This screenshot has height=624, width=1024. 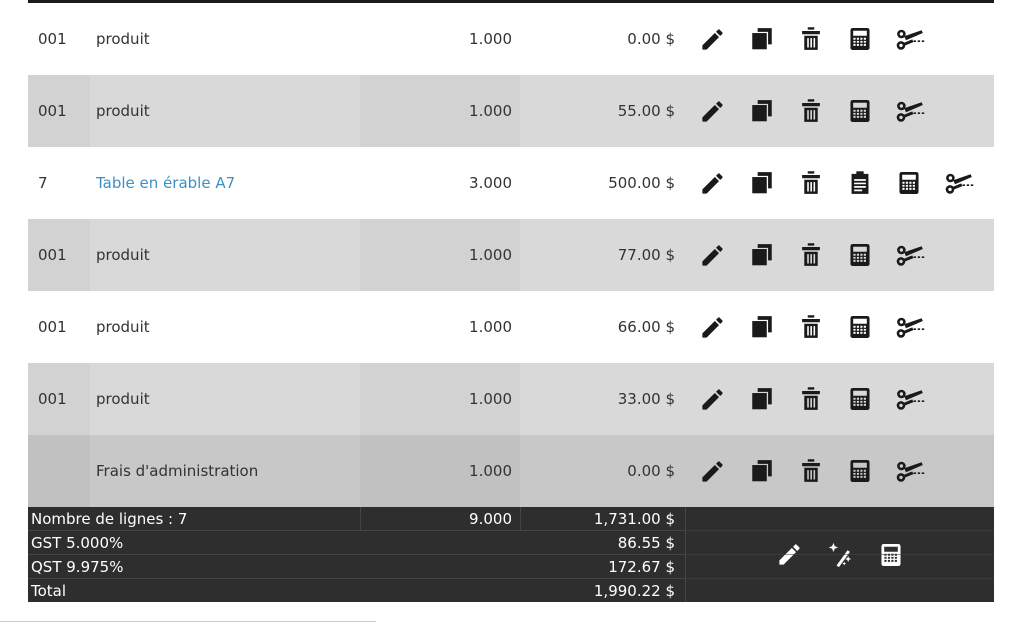 I want to click on summary-actions, so click(x=839, y=554).